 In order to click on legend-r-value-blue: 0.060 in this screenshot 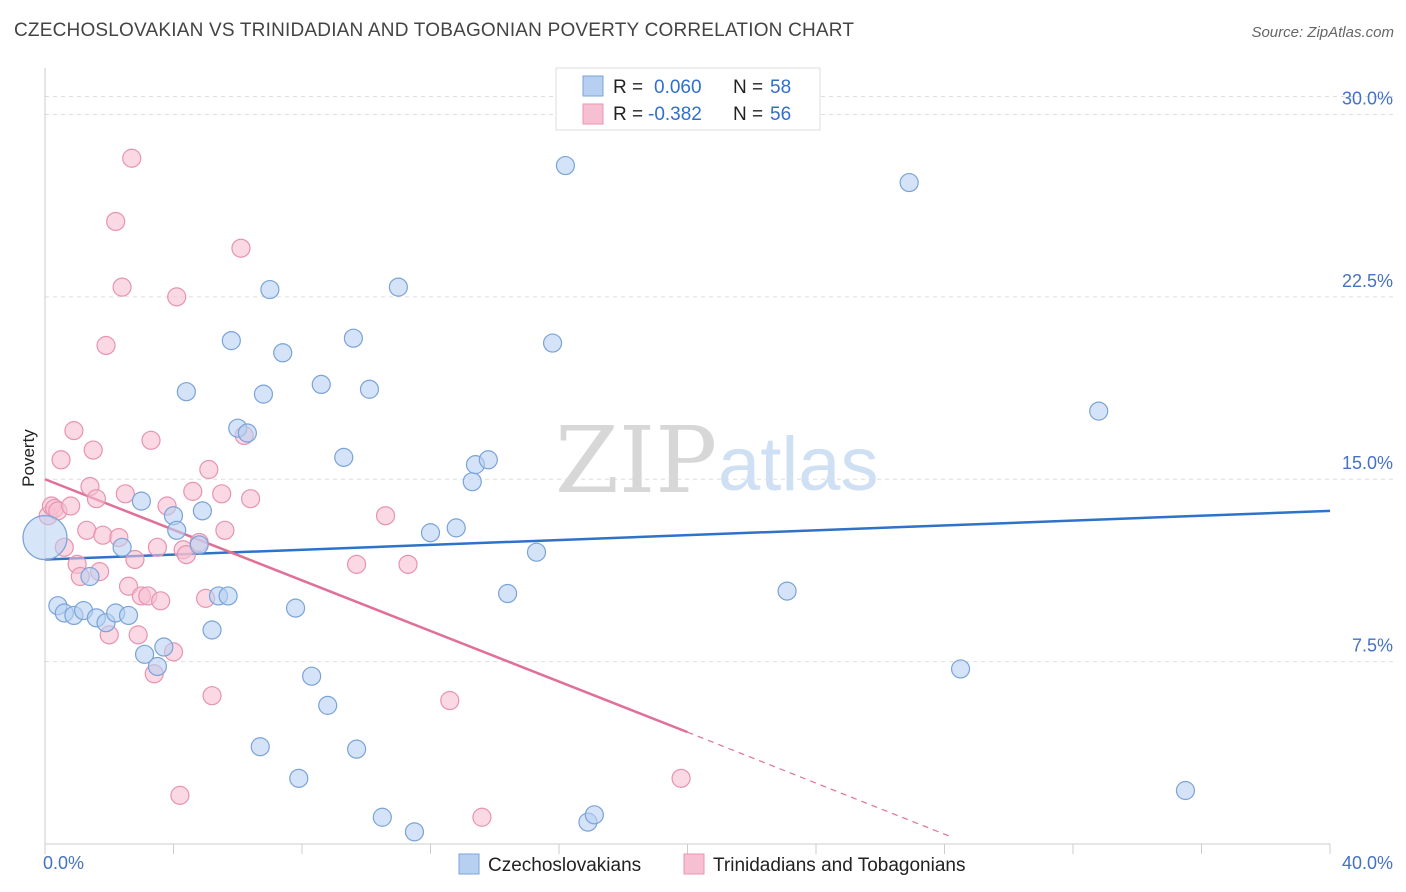, I will do `click(678, 87)`.